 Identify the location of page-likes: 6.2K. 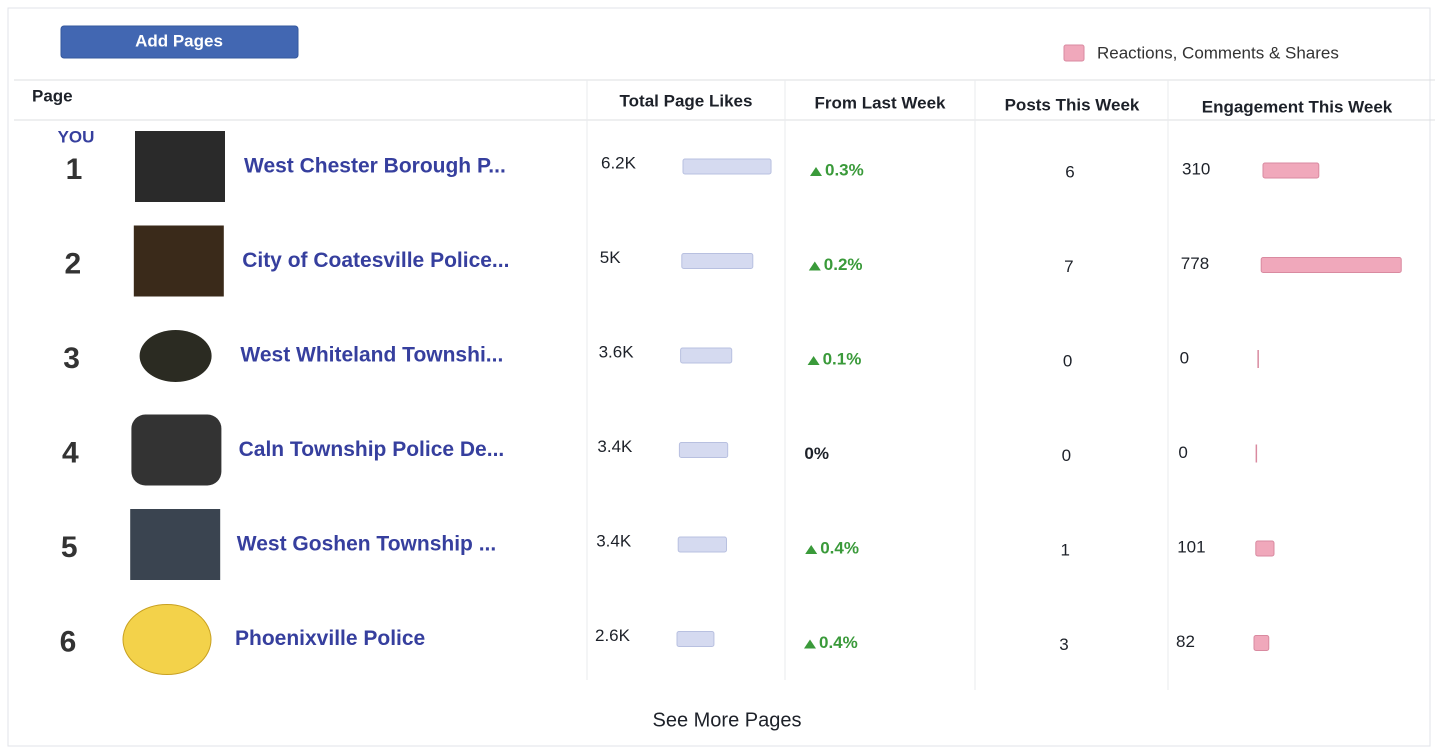
(619, 162).